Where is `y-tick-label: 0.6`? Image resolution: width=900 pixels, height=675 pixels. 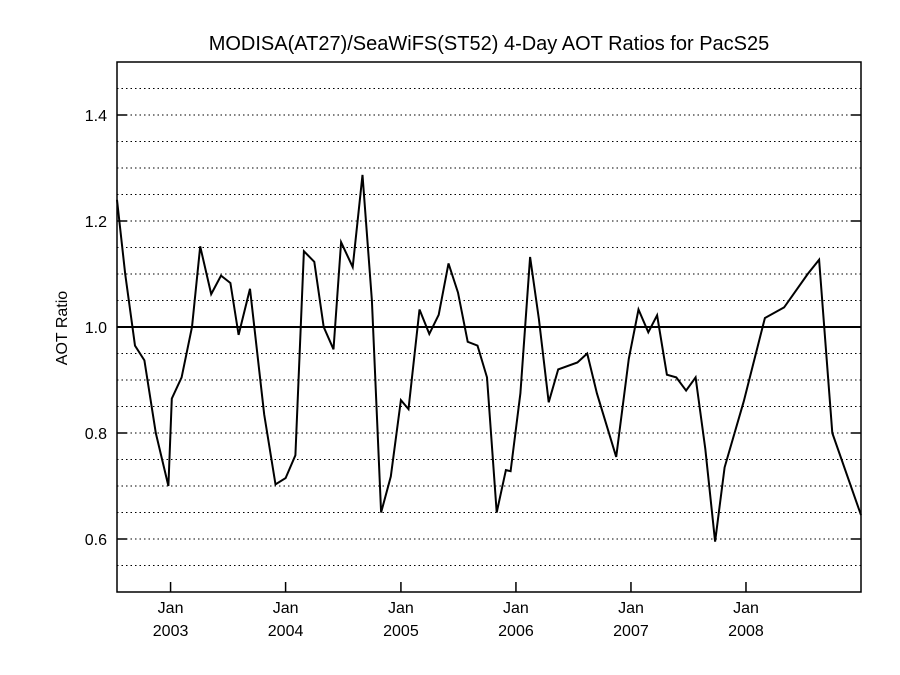
y-tick-label: 0.6 is located at coordinates (96, 540).